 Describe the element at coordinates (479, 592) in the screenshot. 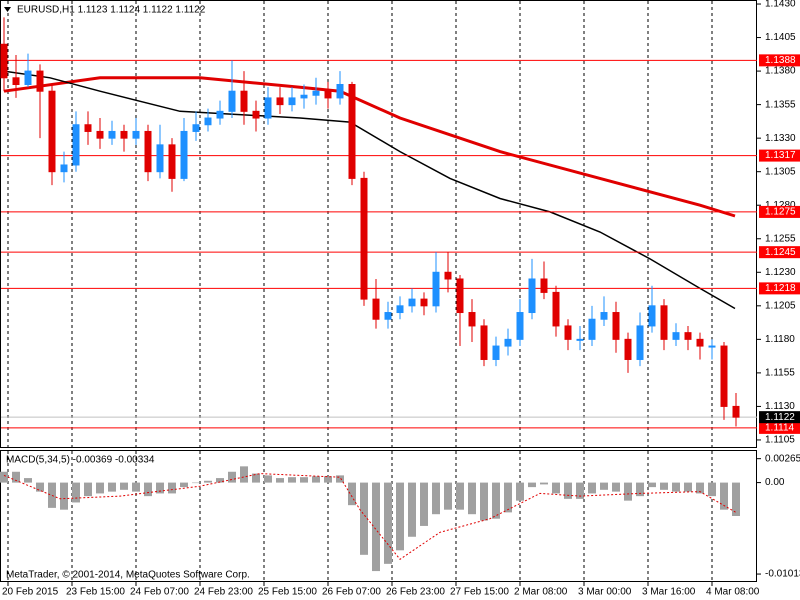

I see `x-tick-label: 27 Feb 15:00` at that location.